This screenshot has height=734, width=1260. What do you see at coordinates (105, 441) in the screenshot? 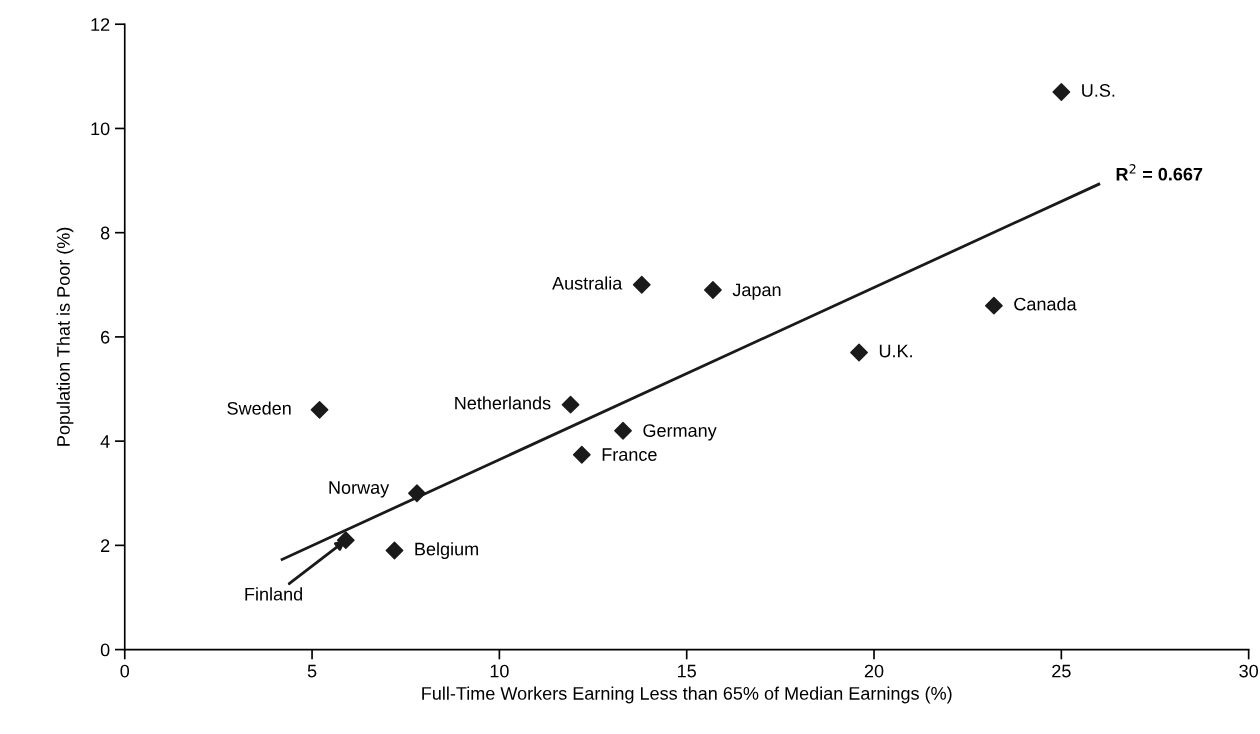
I see `y-tick-label: 4` at bounding box center [105, 441].